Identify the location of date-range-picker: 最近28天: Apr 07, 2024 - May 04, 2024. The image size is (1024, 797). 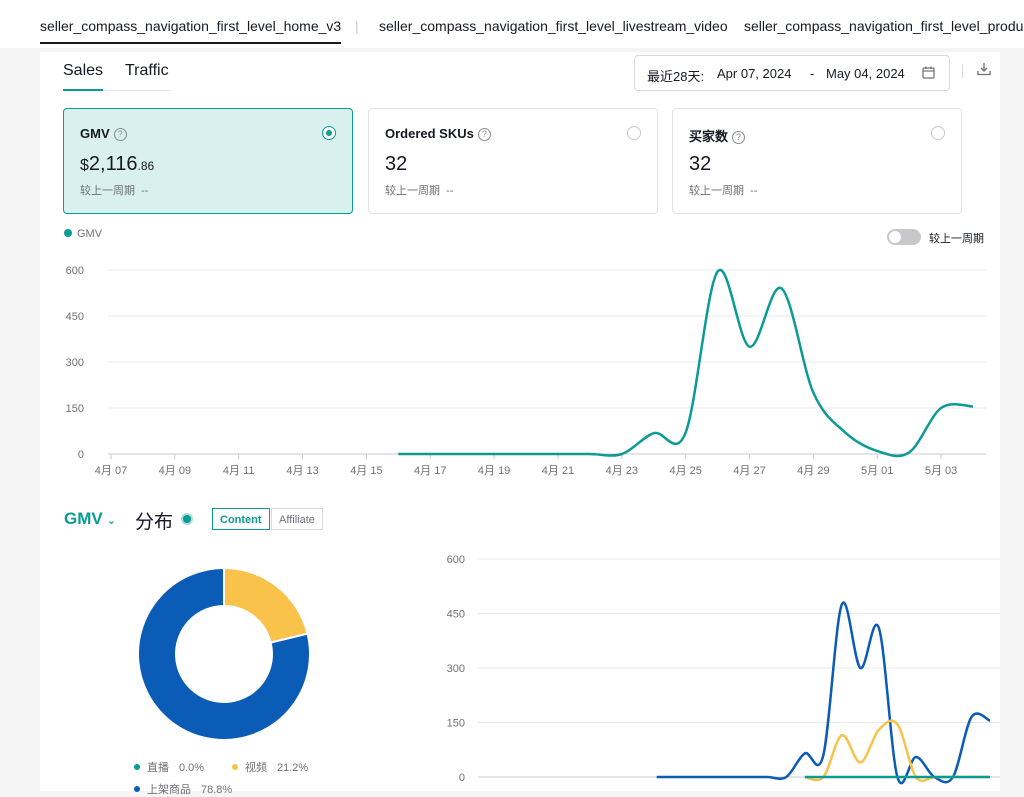
(792, 73).